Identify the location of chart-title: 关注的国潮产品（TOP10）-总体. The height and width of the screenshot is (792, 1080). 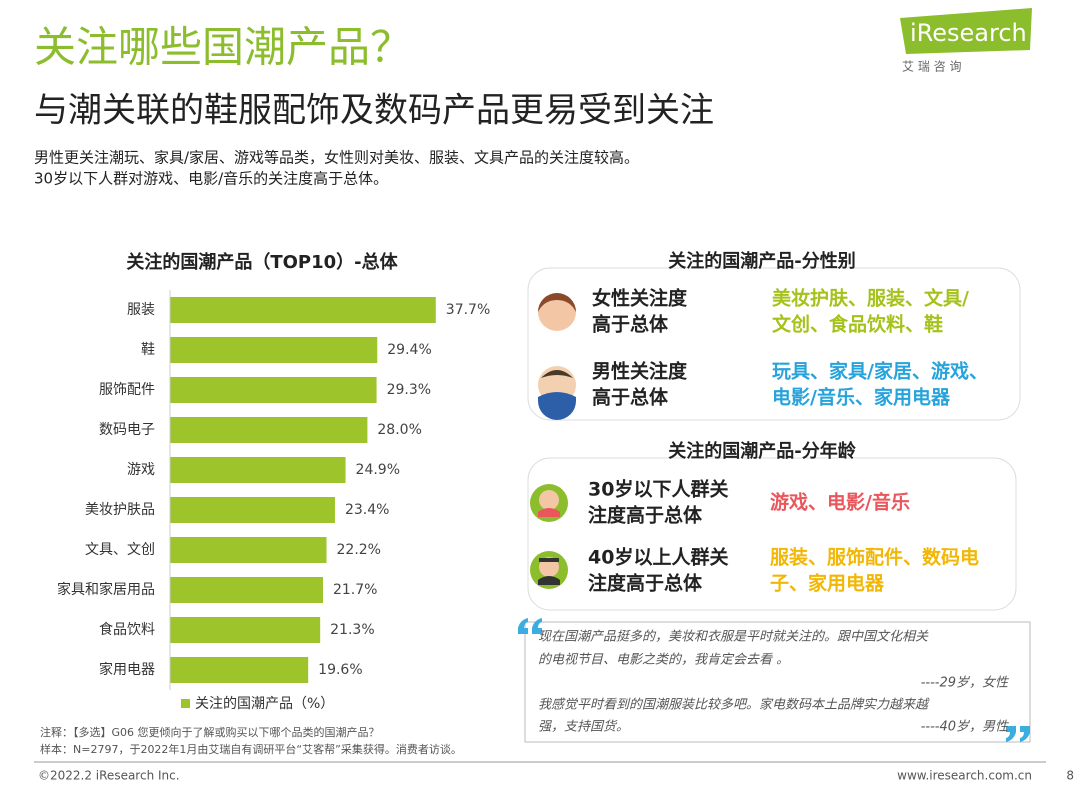
(262, 262).